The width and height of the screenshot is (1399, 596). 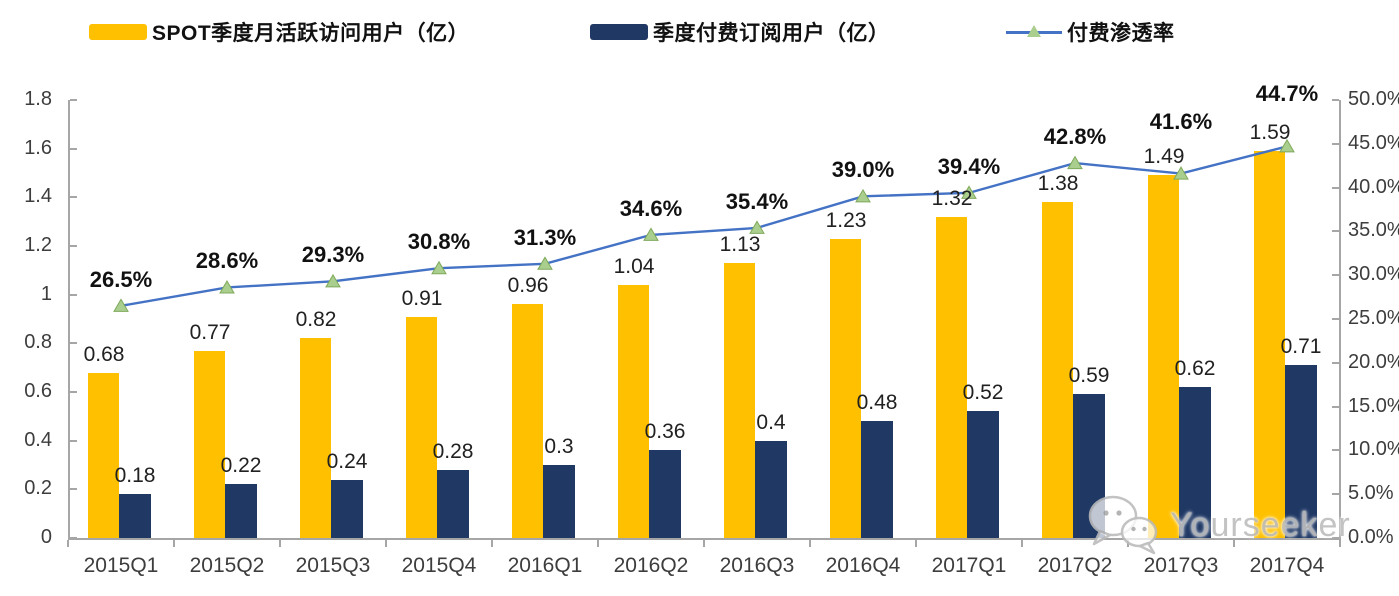 I want to click on bar-mau-value-label: 0.77, so click(x=210, y=332).